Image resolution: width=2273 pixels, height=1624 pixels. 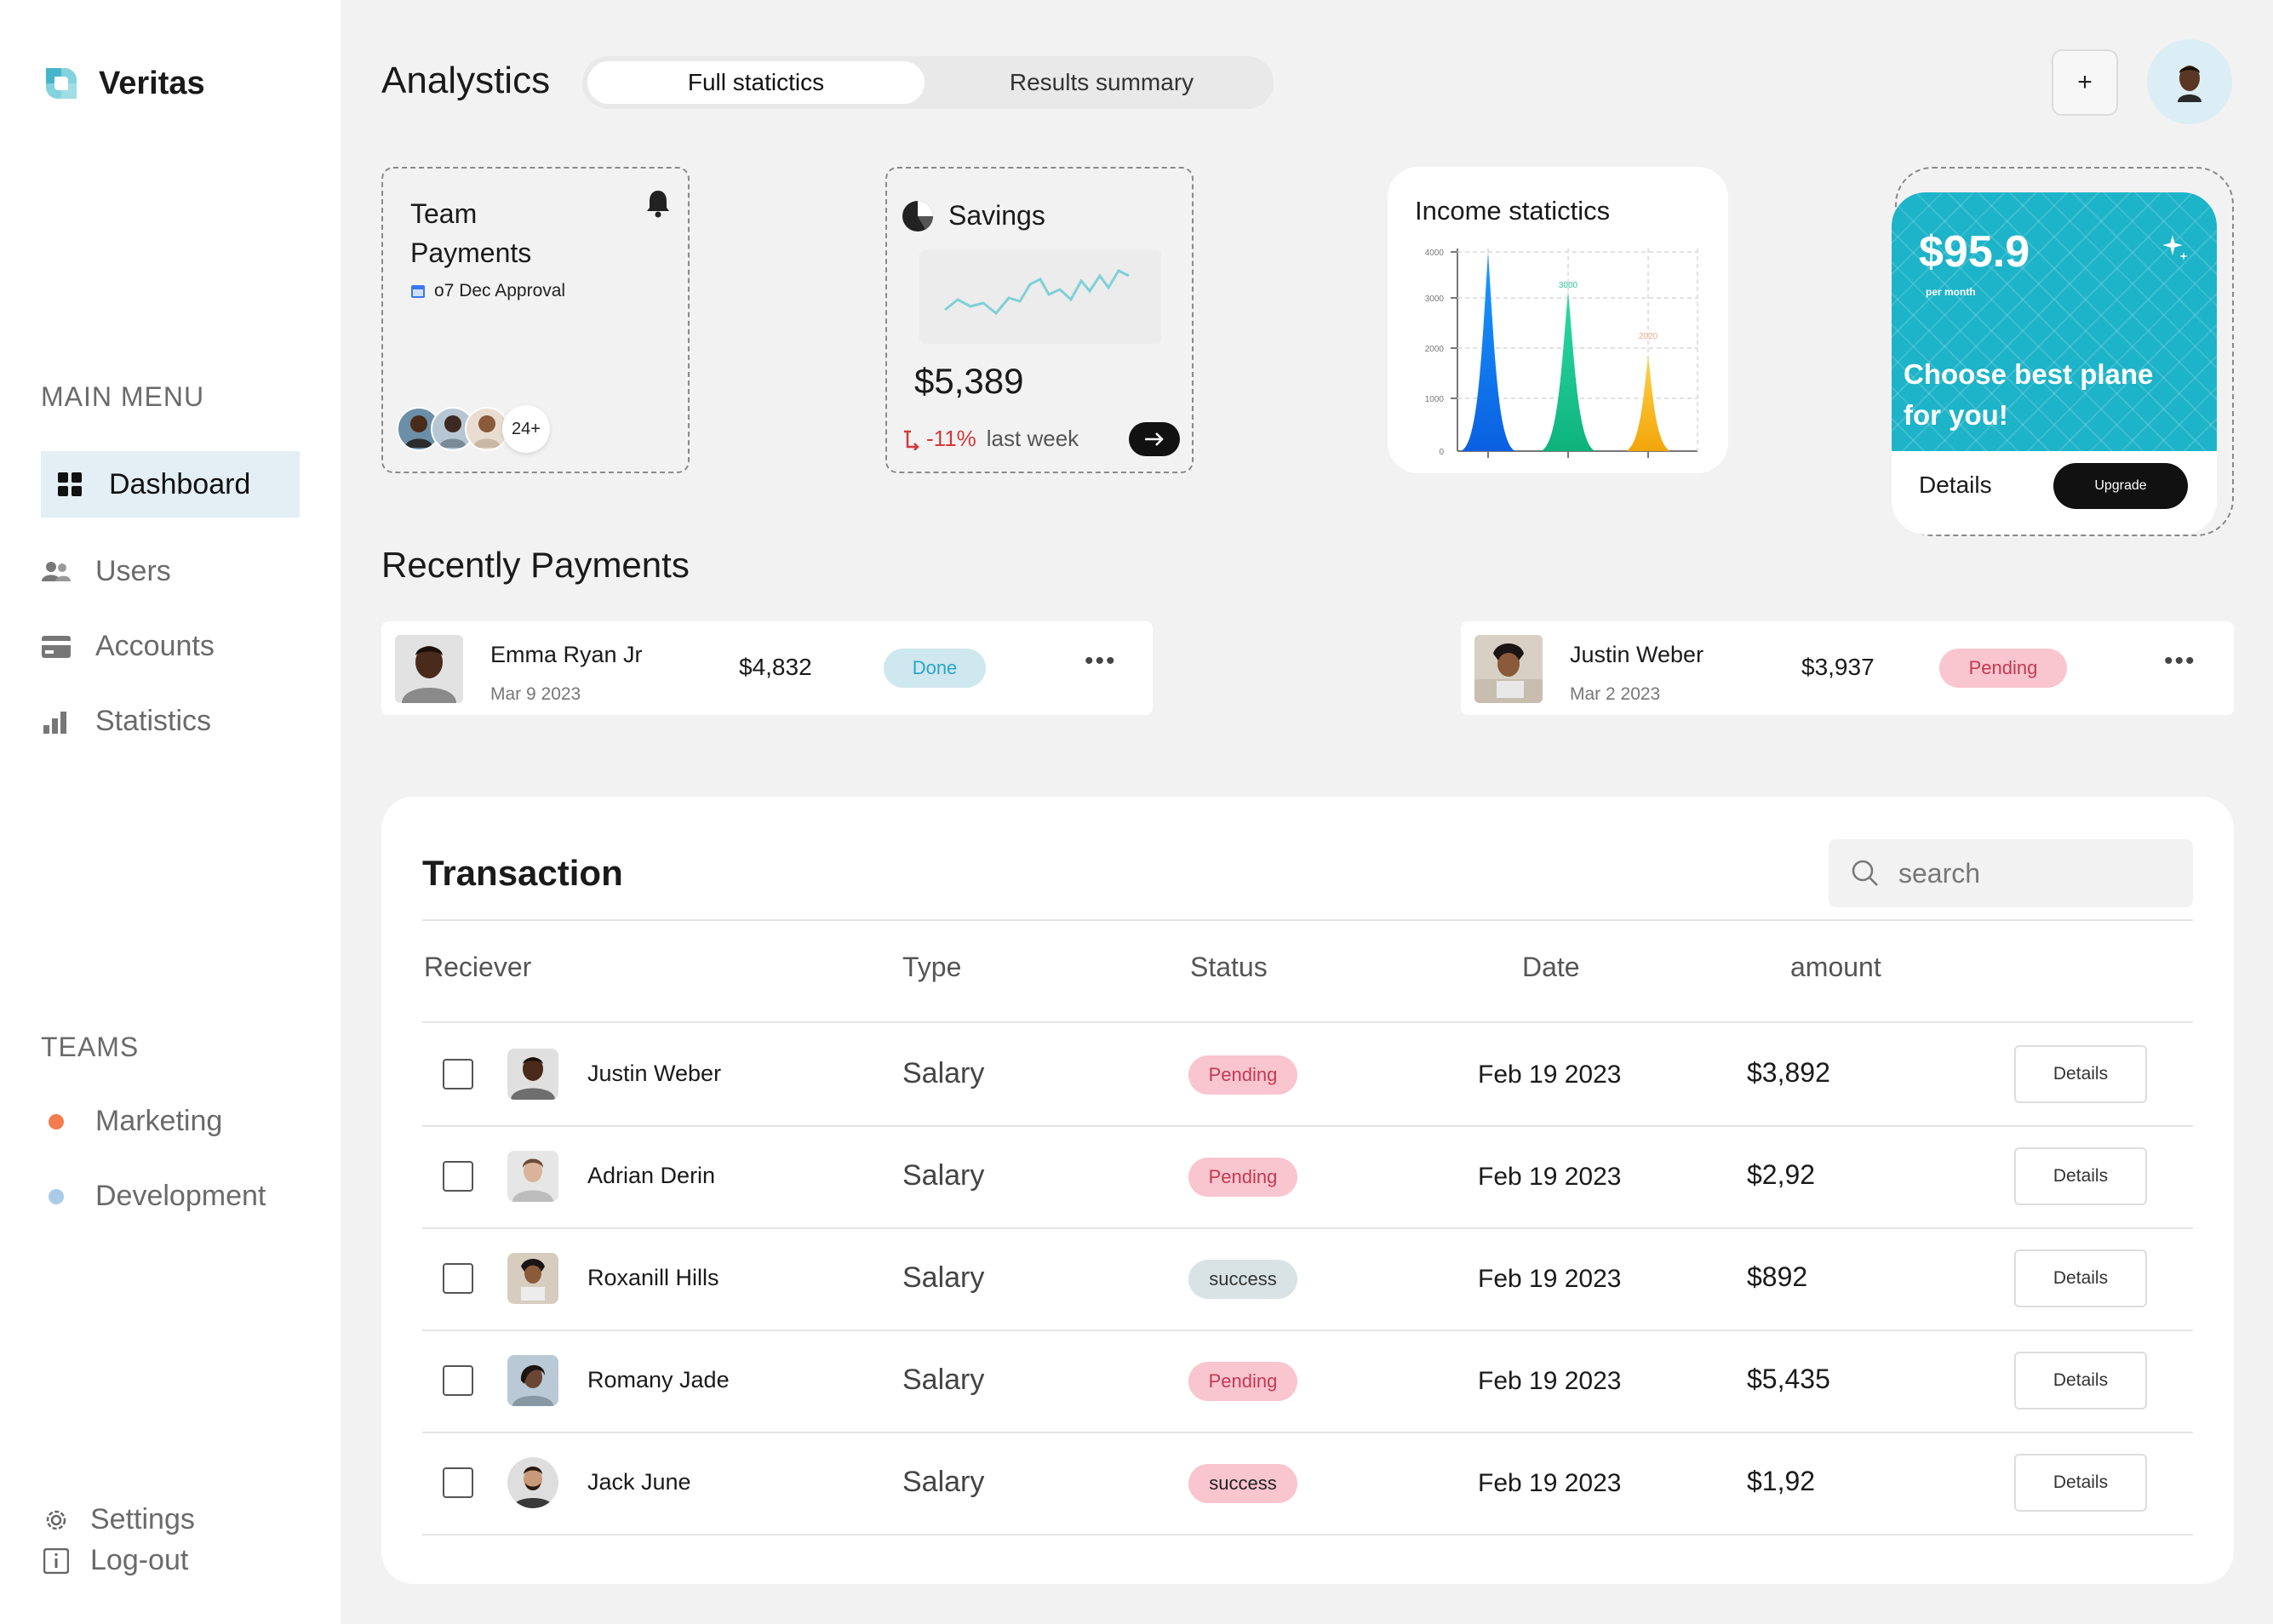 I want to click on tab-full-statistics: Full staticti​cs, so click(x=756, y=82).